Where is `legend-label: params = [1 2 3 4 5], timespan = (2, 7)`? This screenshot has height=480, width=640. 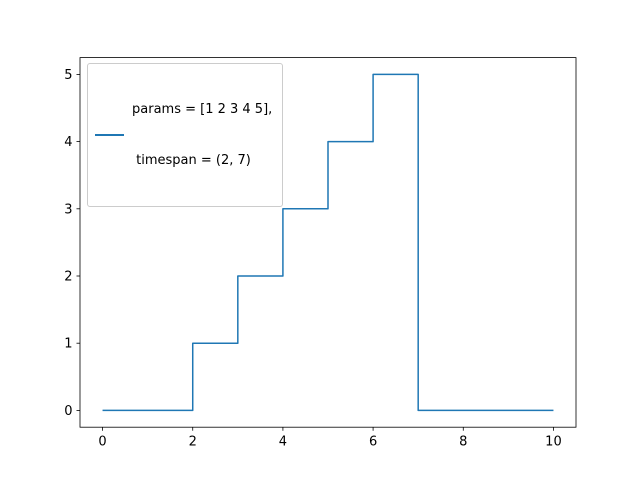
legend-label: params = [1 2 3 4 5], timespan = (2, 7) is located at coordinates (202, 135).